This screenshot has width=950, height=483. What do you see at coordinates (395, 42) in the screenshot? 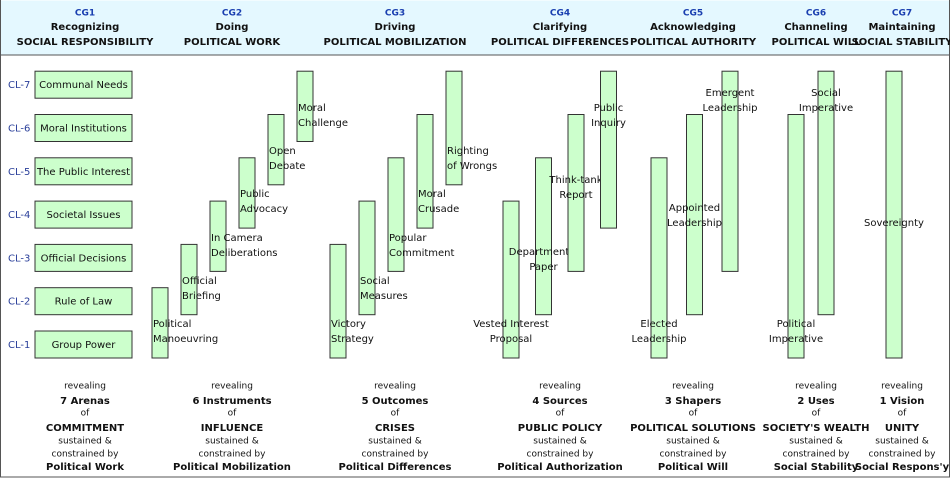
I see `column-object: POLITICAL MOBILIZATION` at bounding box center [395, 42].